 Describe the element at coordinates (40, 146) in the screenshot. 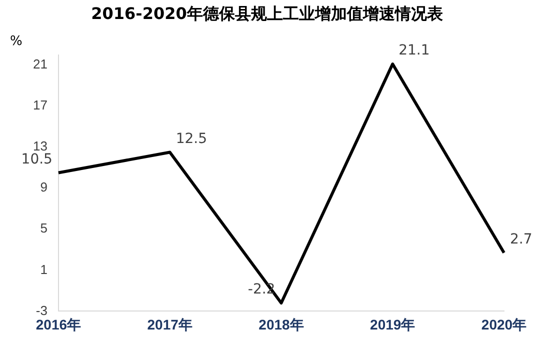

I see `y-tick-label: 13` at that location.